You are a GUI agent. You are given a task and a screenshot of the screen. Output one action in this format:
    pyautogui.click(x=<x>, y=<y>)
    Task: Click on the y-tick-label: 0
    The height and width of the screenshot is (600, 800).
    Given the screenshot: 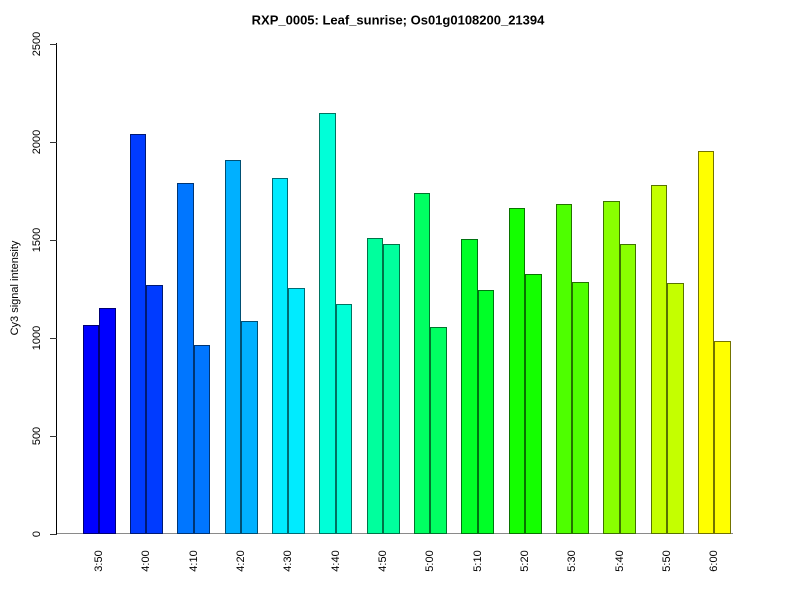 What is the action you would take?
    pyautogui.click(x=37, y=533)
    